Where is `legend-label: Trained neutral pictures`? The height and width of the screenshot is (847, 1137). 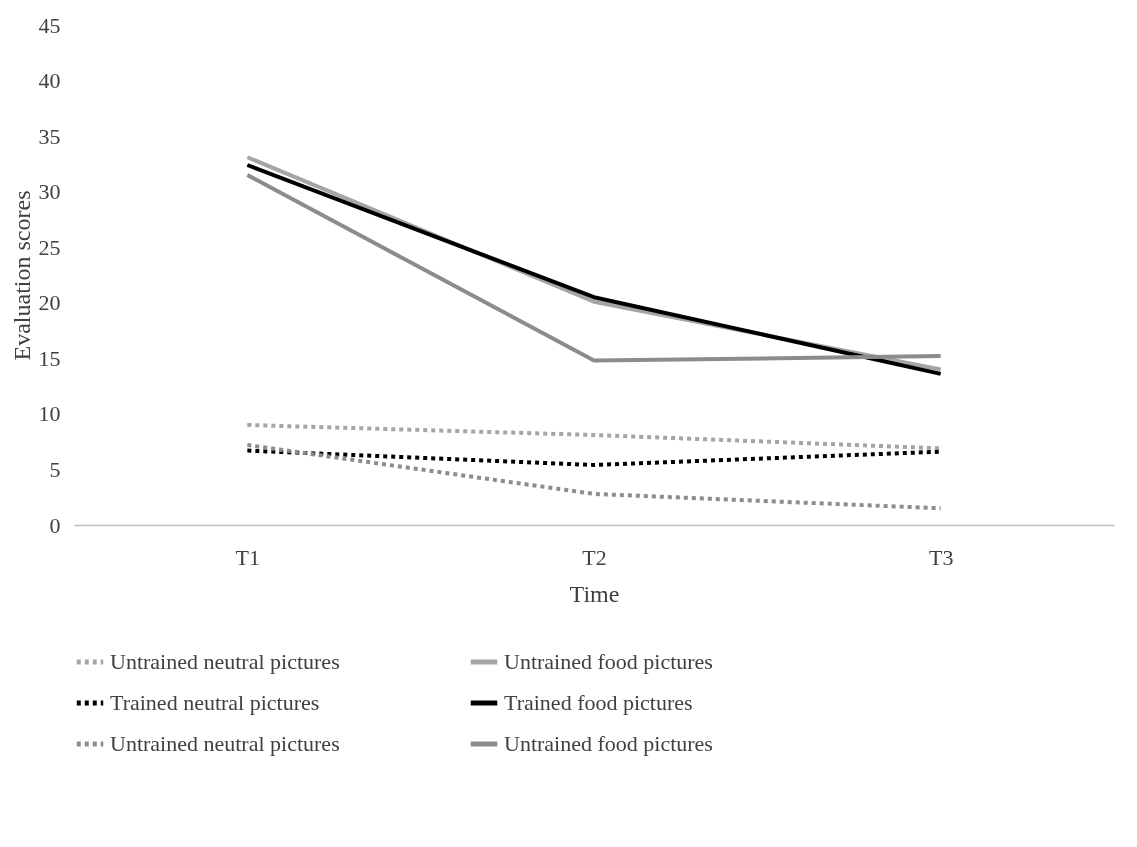
legend-label: Trained neutral pictures is located at coordinates (215, 702).